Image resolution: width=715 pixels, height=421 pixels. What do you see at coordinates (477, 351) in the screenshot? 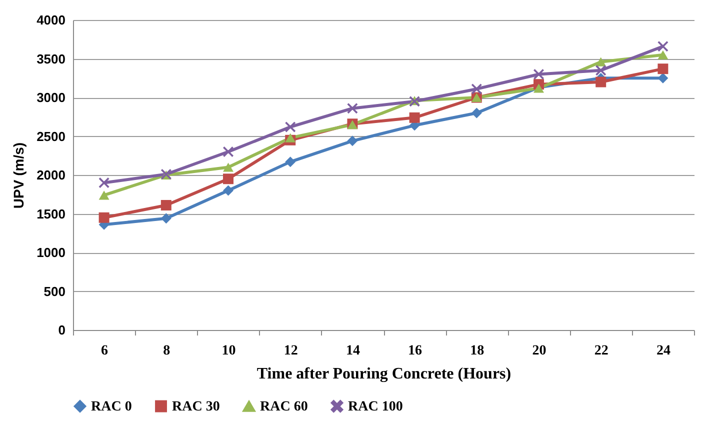
I see `x-tick-label: 18` at bounding box center [477, 351].